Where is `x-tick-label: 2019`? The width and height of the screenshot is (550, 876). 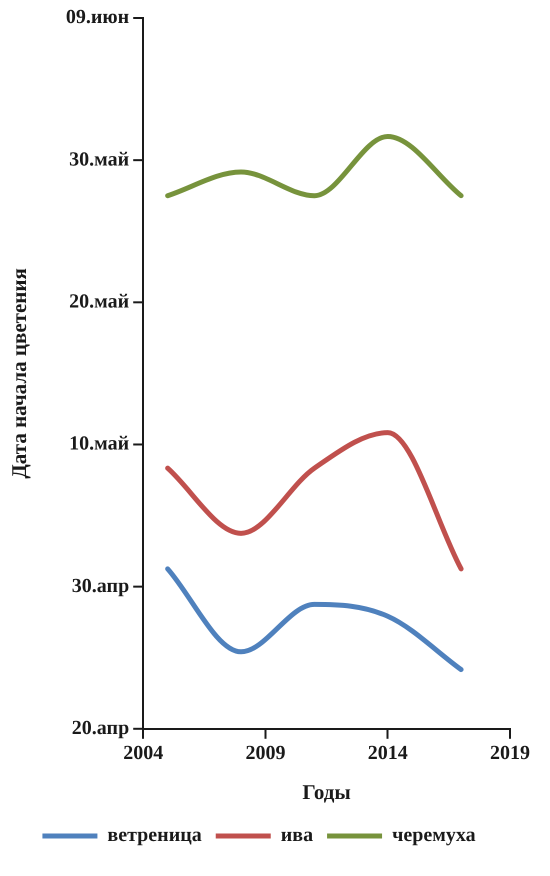
x-tick-label: 2019 is located at coordinates (510, 753).